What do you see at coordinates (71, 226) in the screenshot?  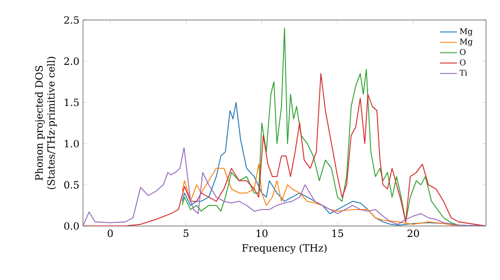 I see `y-tick-label: 0.0` at bounding box center [71, 226].